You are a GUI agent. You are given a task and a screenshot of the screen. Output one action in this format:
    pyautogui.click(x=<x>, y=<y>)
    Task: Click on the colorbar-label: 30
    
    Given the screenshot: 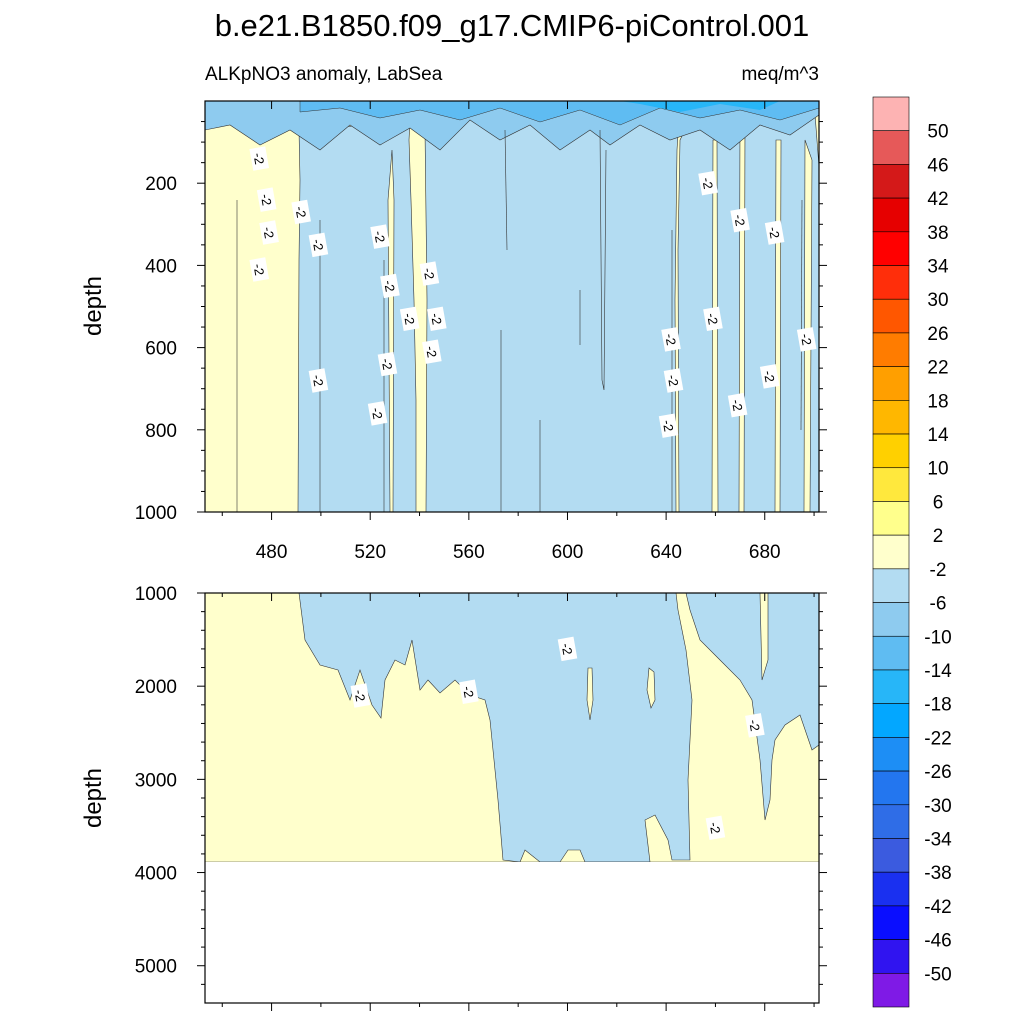 What is the action you would take?
    pyautogui.click(x=937, y=300)
    